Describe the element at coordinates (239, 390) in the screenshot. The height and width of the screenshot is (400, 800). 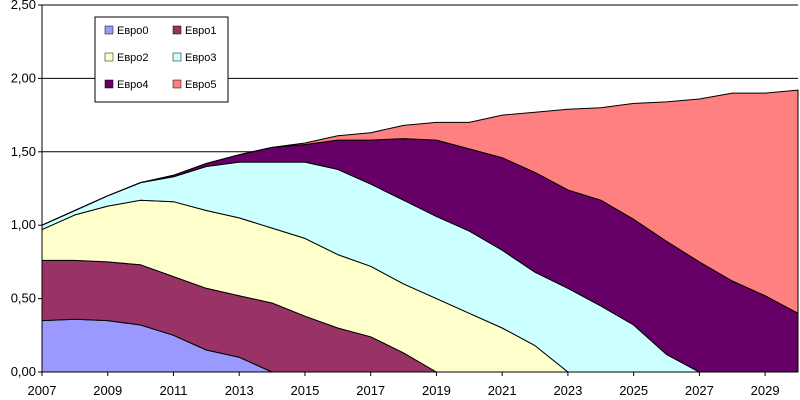
I see `x-tick-label: 2013` at that location.